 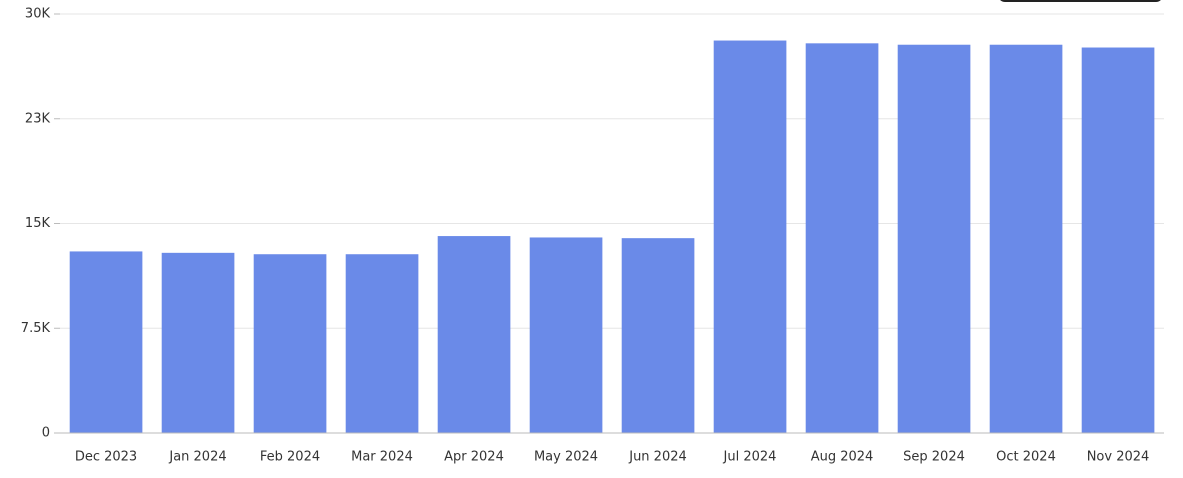 I want to click on y-tick-label: 7.5K, so click(x=36, y=328).